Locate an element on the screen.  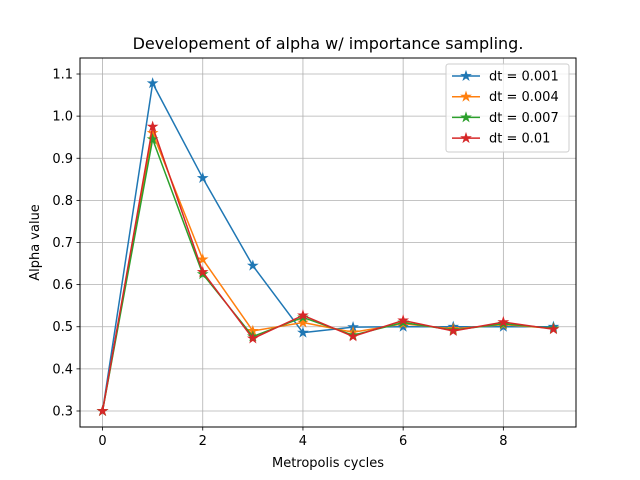
y-tick-label: 0.4 is located at coordinates (62, 369).